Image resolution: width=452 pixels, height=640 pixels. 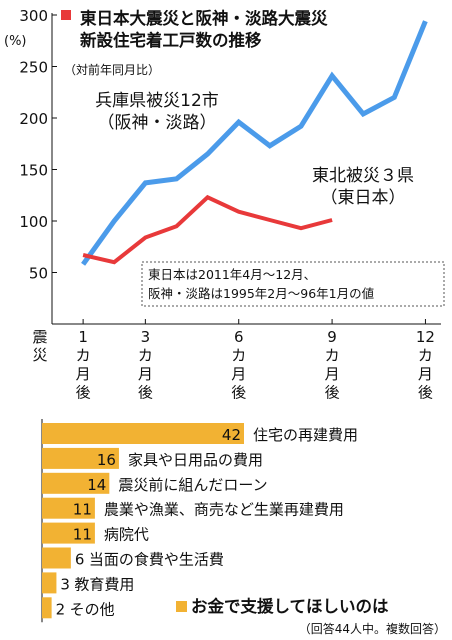 What do you see at coordinates (157, 123) in the screenshot?
I see `series-label-hanshin-awaji-line: （阪神・淡路）` at bounding box center [157, 123].